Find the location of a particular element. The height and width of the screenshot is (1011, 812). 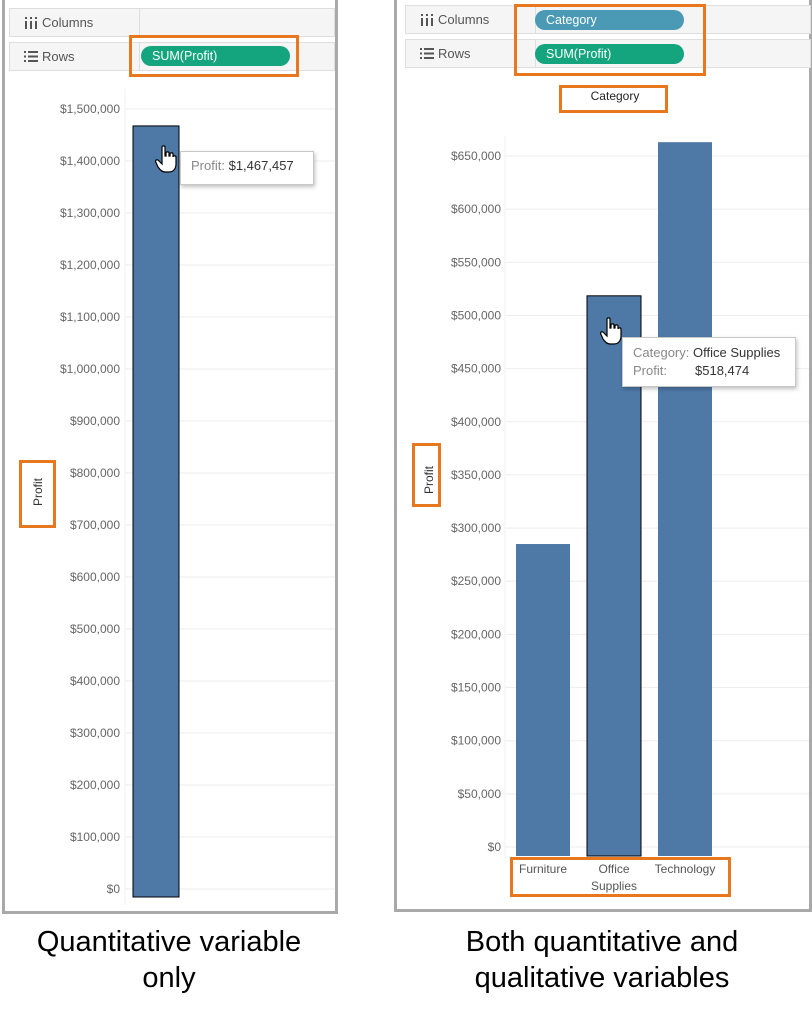

y-tick-label: $650,000 is located at coordinates (476, 156).